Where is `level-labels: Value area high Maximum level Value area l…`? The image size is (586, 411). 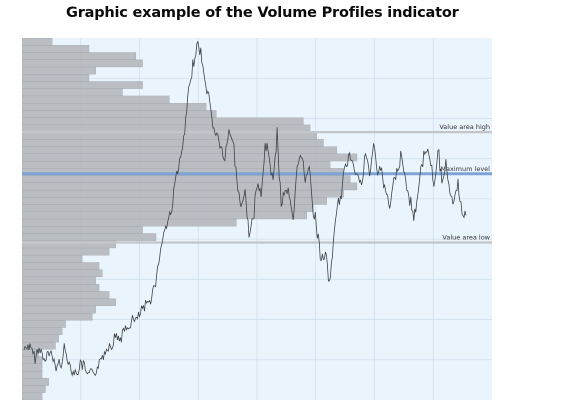
level-labels: Value area high Maximum level Value area l… is located at coordinates (464, 182).